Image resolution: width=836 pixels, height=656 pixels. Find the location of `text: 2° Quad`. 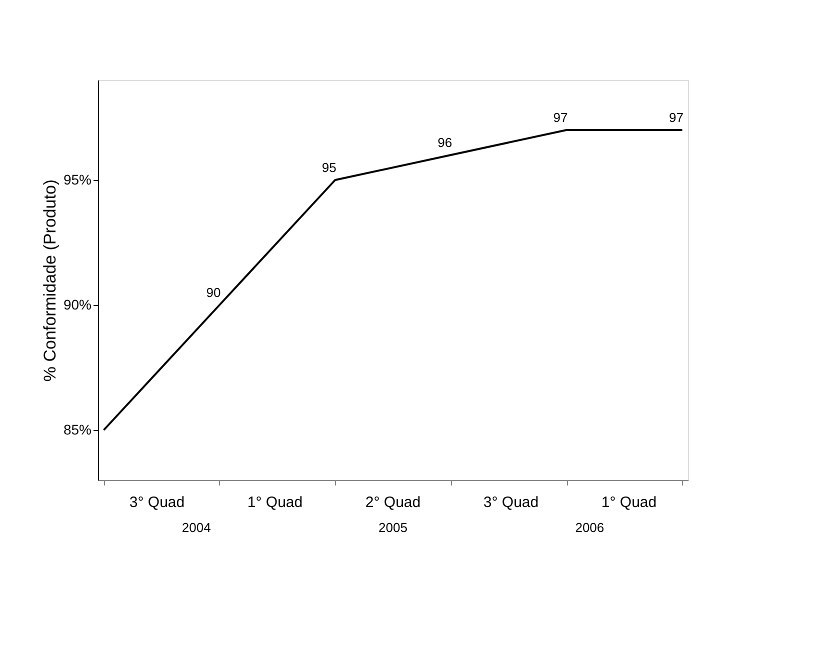

text: 2° Quad is located at coordinates (393, 502).